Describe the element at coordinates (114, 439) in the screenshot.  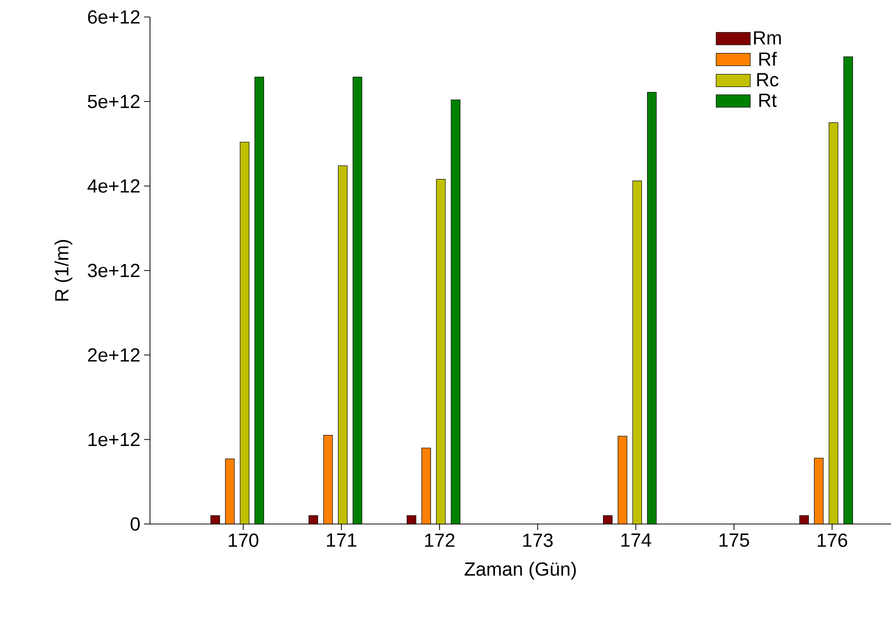
I see `y-tick-label: 1e+12` at that location.